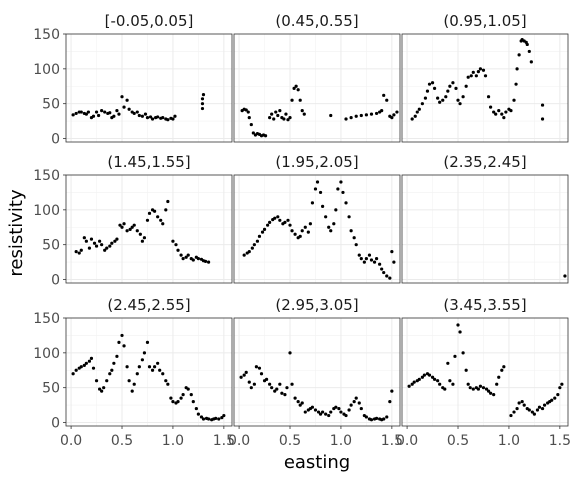 This screenshot has width=576, height=480. Describe the element at coordinates (122, 441) in the screenshot. I see `x-tick-label: 0.5` at that location.